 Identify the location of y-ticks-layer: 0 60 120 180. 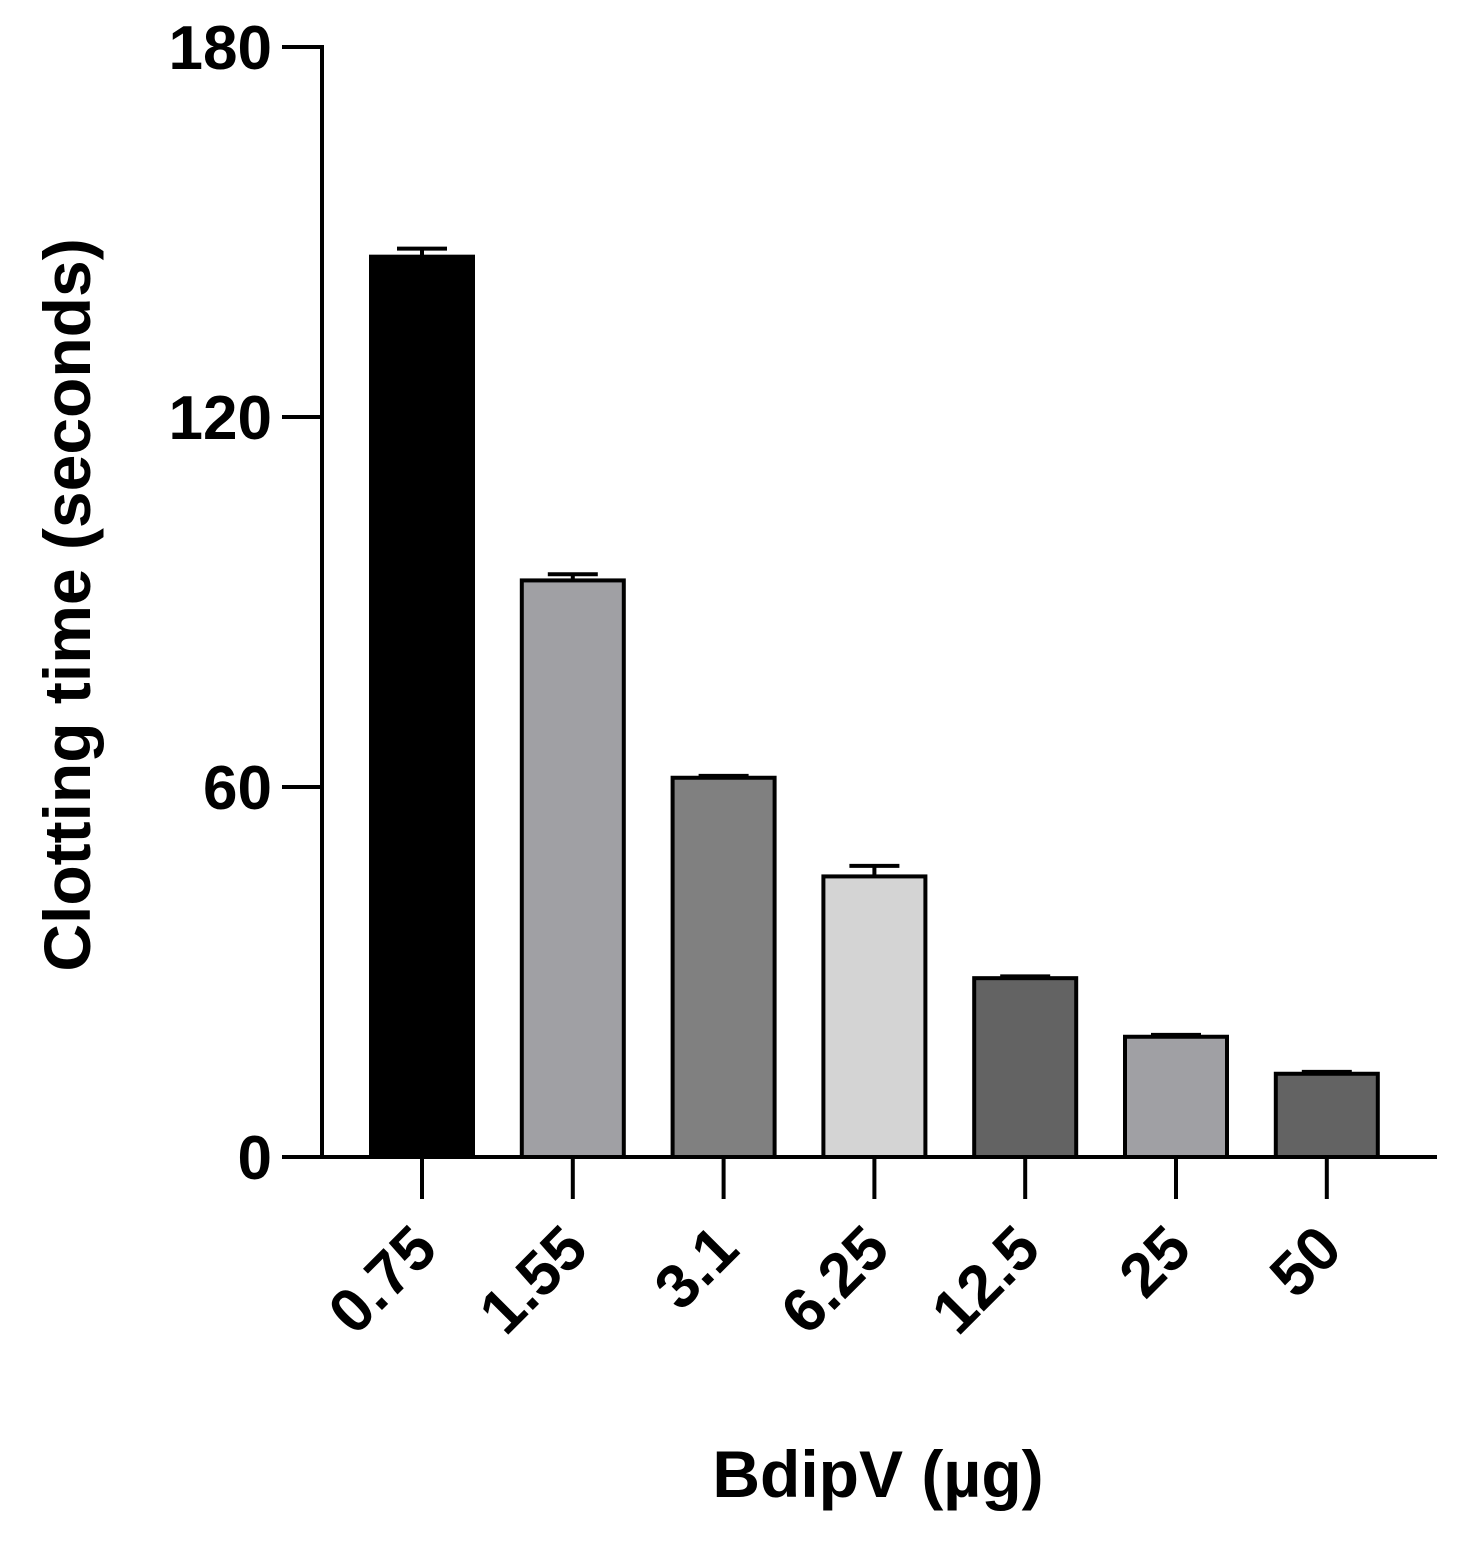
(245, 603).